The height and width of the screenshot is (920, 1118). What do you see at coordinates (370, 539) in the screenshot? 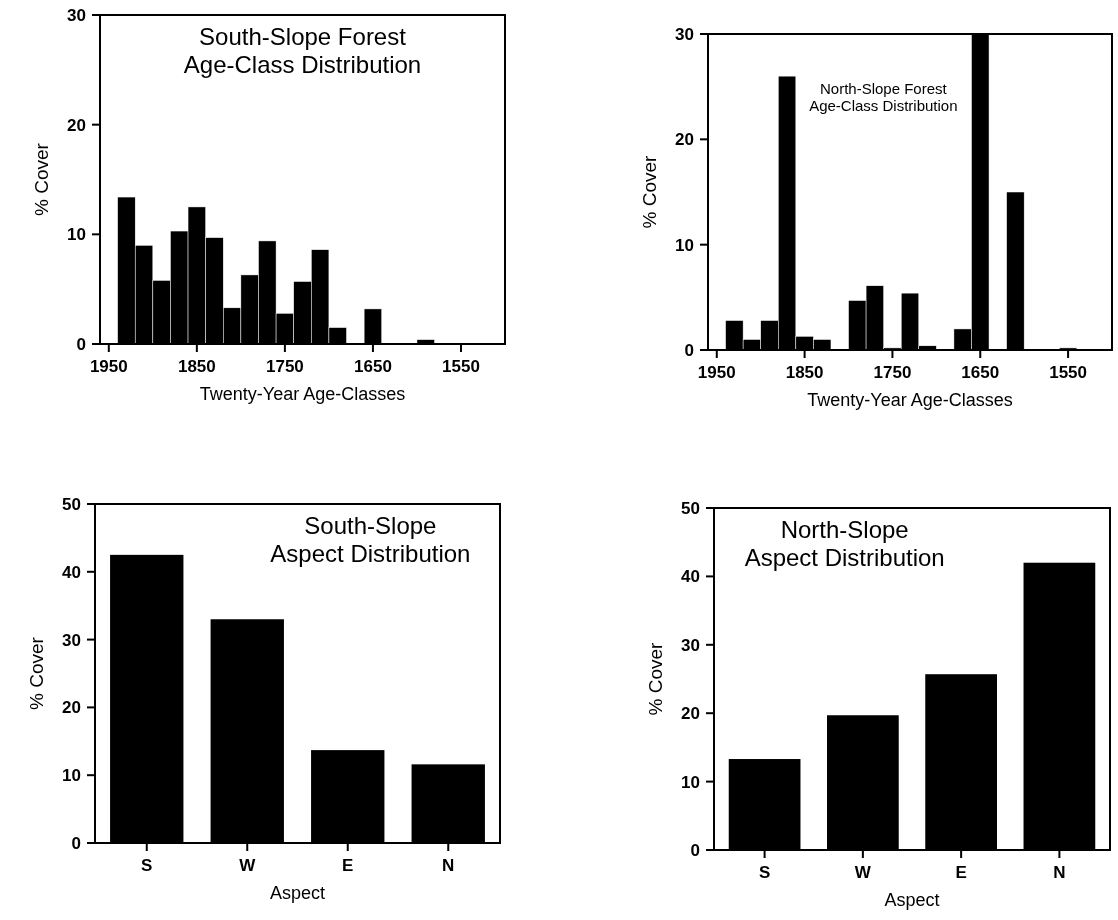
I see `text: South-Slope Aspect Distribution` at bounding box center [370, 539].